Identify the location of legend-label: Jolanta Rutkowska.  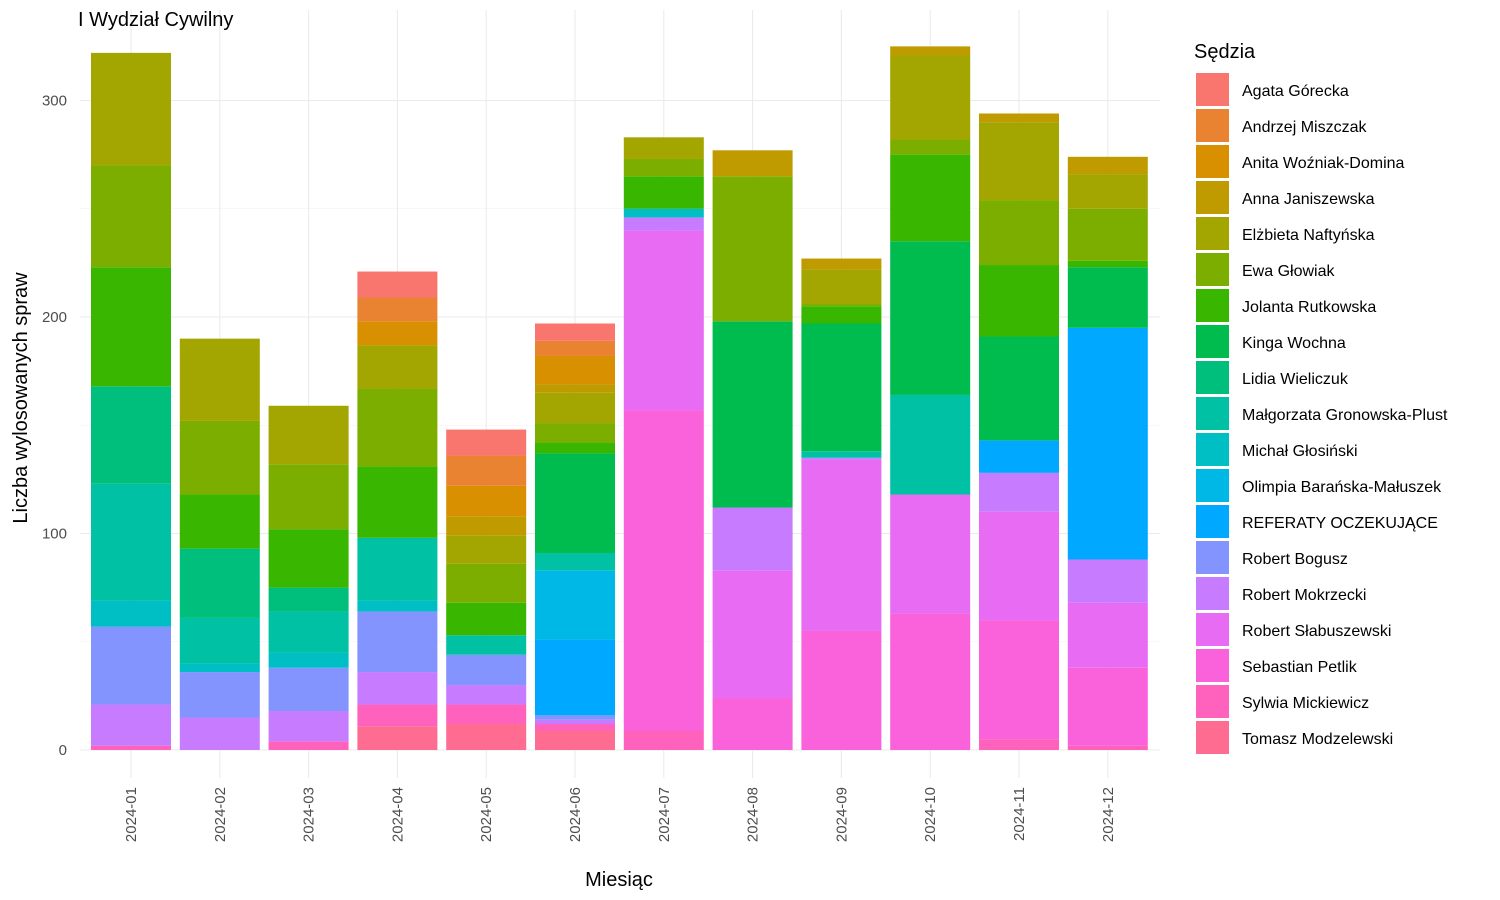
(1309, 307).